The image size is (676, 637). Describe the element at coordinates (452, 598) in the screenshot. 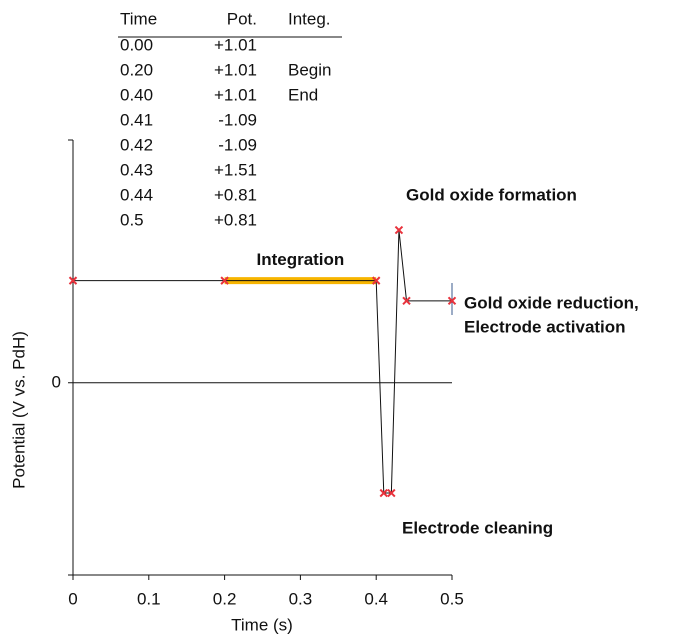

I see `x-tick-label: 0.5` at that location.